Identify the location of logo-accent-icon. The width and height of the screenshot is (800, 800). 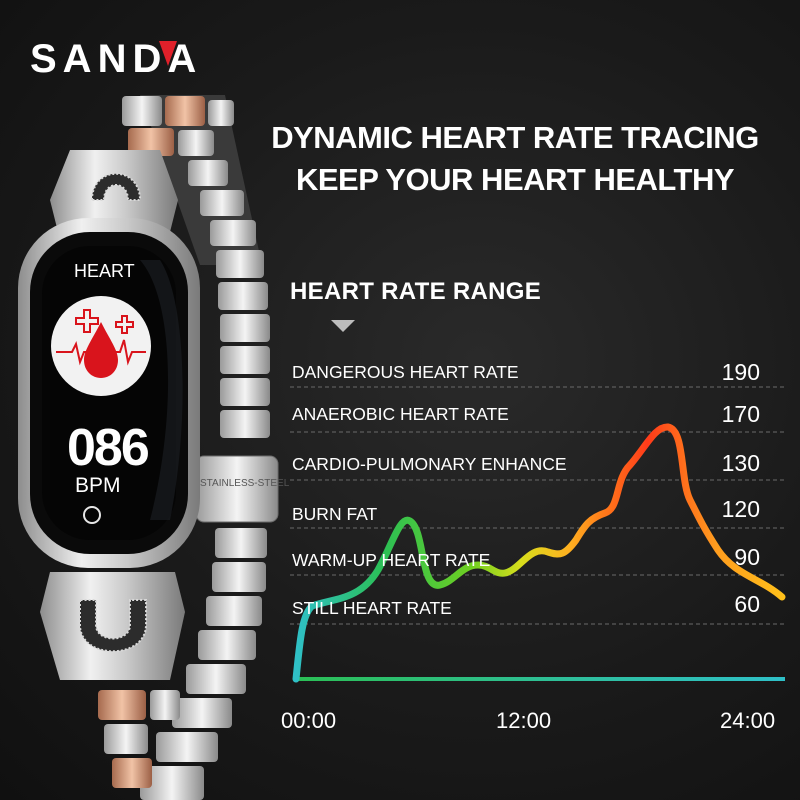
(168, 53).